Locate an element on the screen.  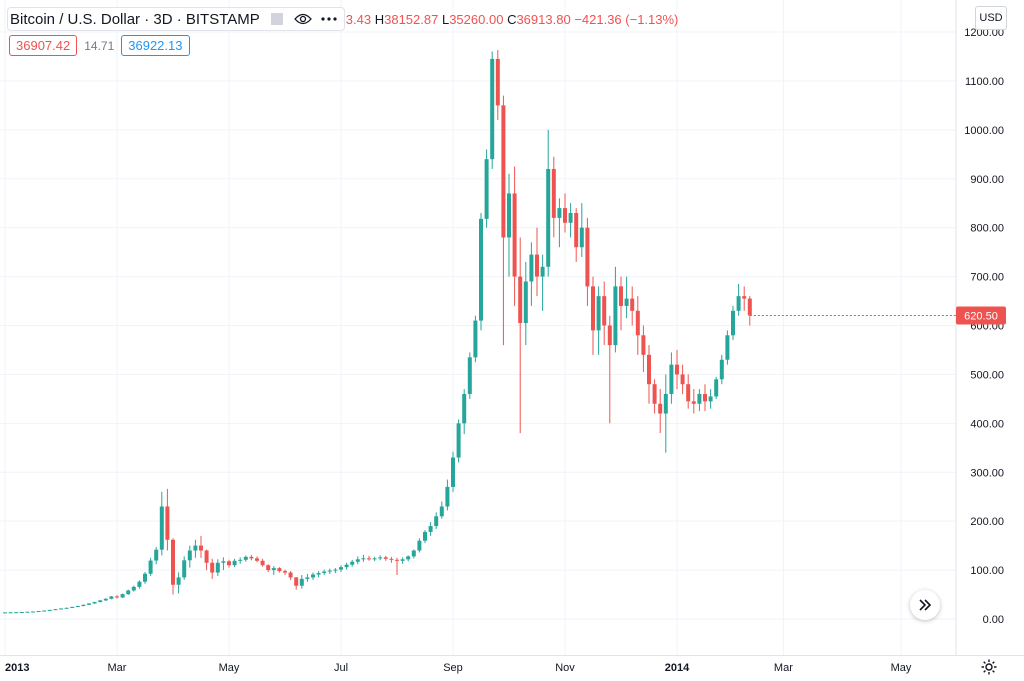
trade-prices: 36907.42 14.71 36922.13 is located at coordinates (99, 45).